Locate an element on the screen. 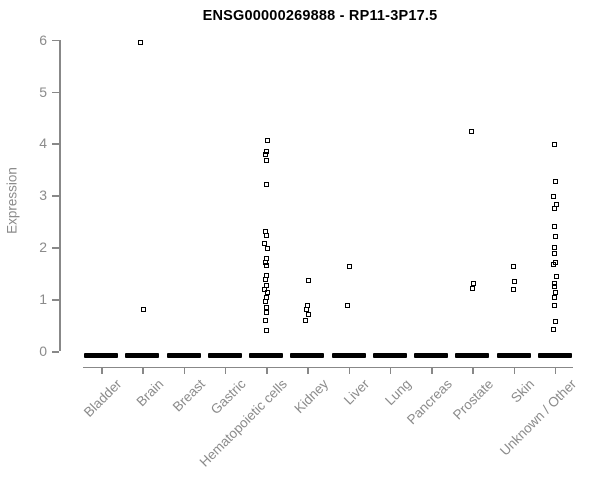 The width and height of the screenshot is (600, 500). x-axis-line is located at coordinates (328, 367).